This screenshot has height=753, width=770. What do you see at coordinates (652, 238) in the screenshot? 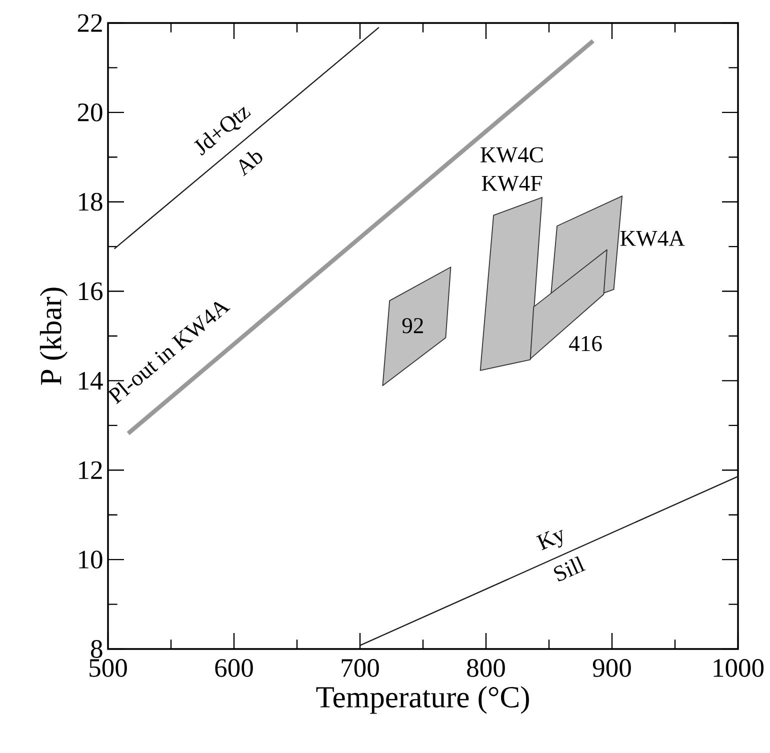
I see `annotation: KW4A` at bounding box center [652, 238].